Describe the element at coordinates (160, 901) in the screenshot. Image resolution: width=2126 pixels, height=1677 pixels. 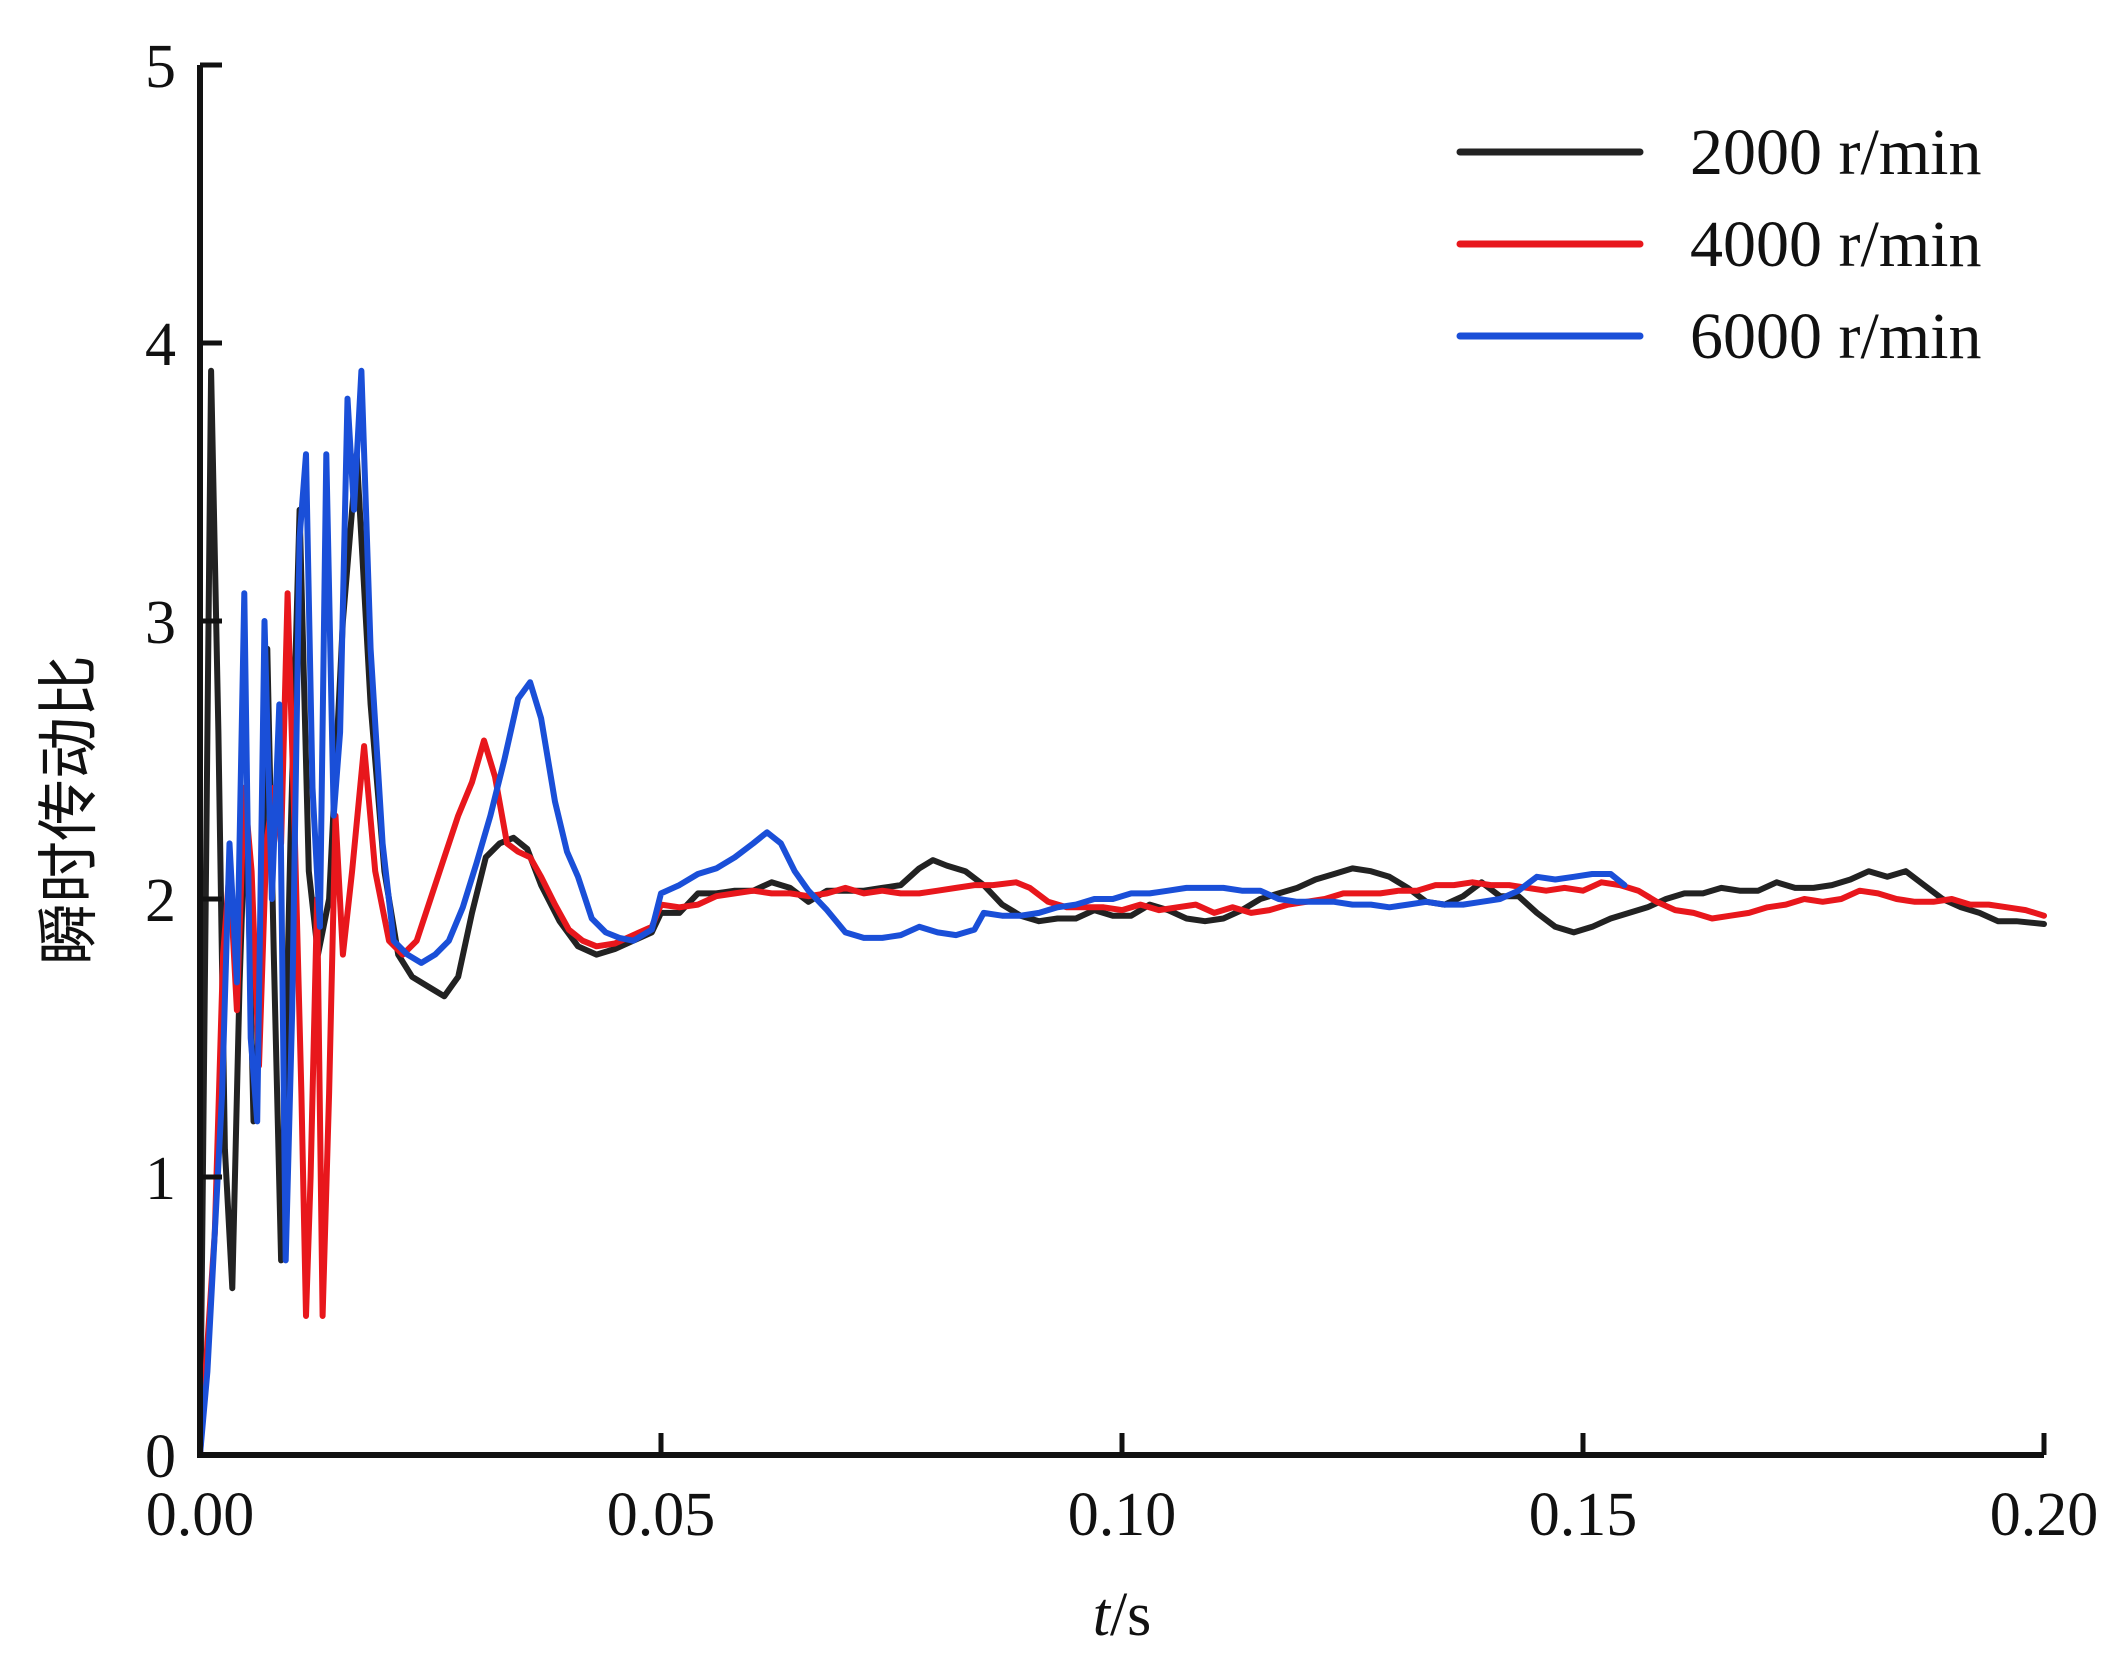
I see `y-tick-label: 2` at that location.